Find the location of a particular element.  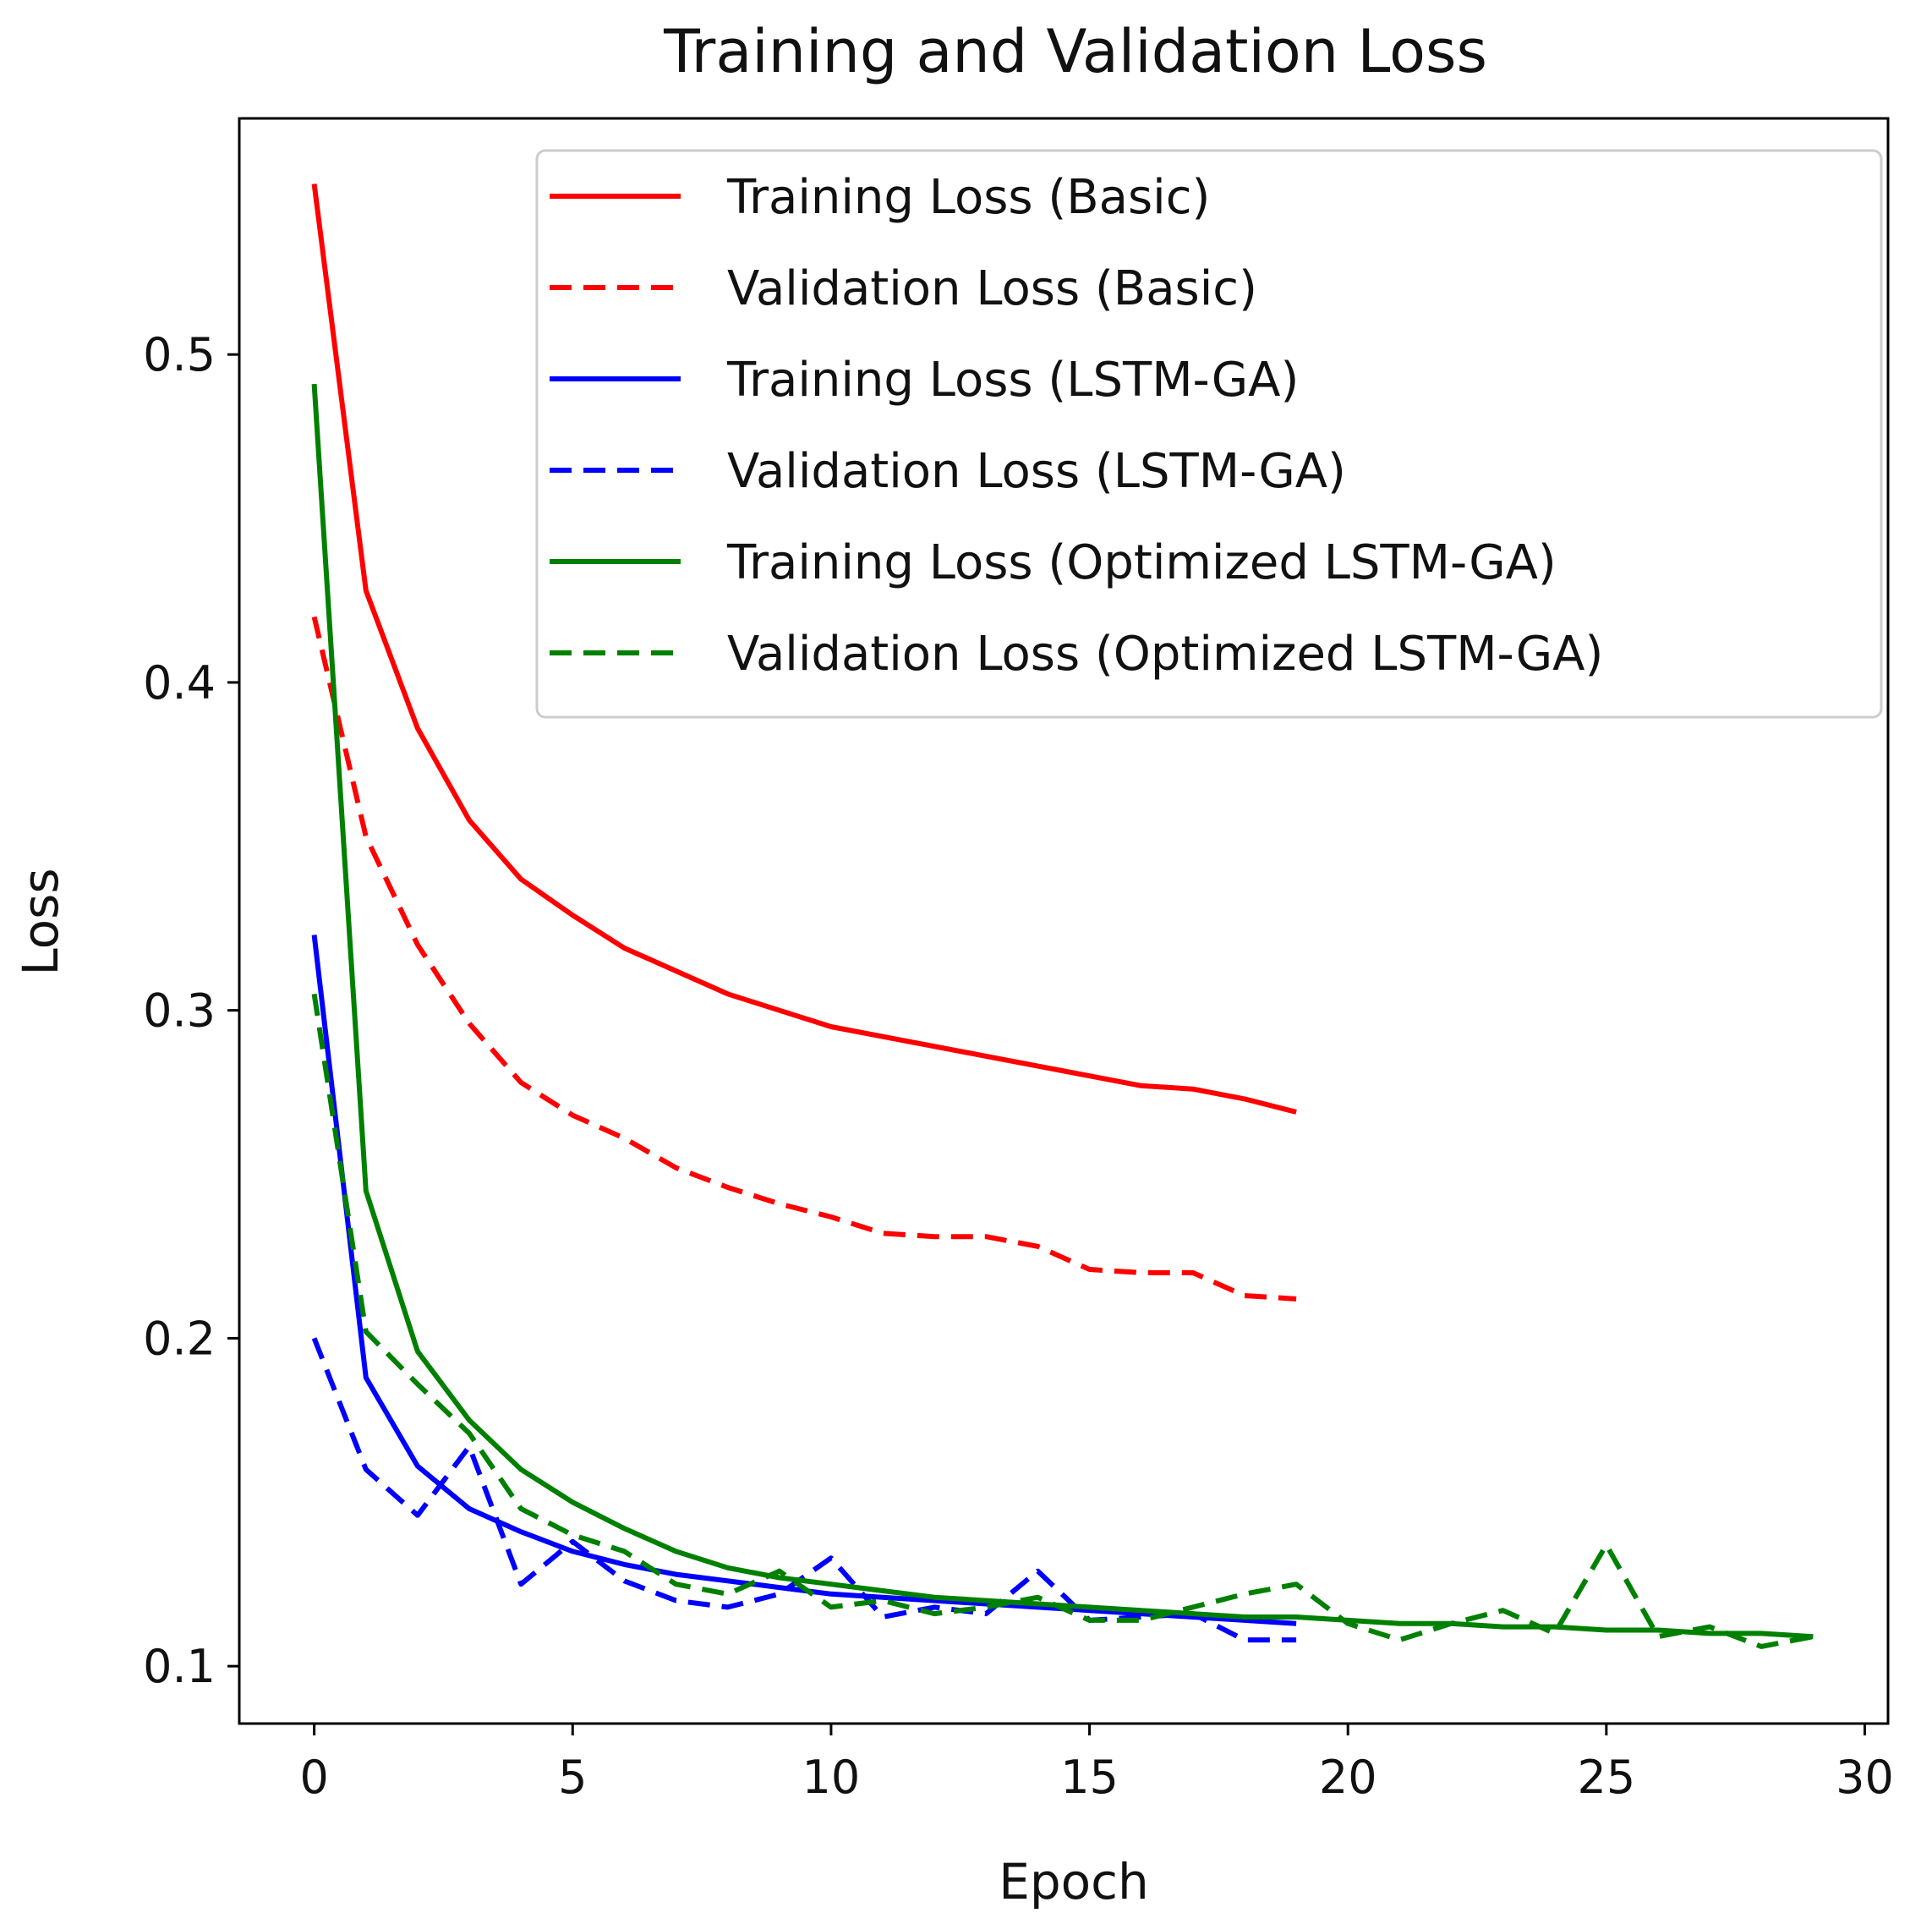

x-tick-label: 0 is located at coordinates (313, 1778).